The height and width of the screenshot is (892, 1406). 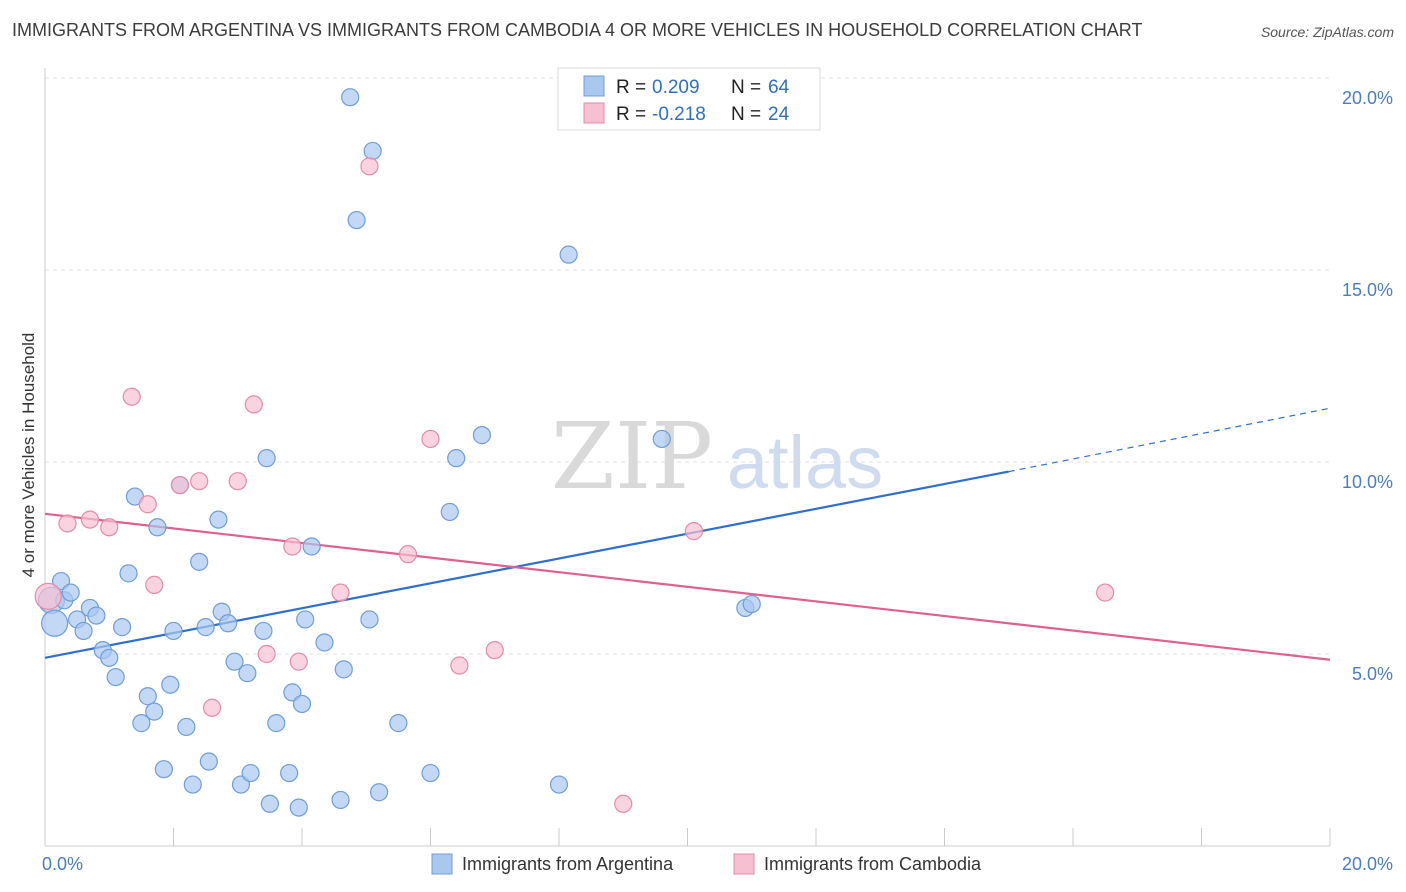 What do you see at coordinates (526, 564) in the screenshot?
I see `trend-line-series0` at bounding box center [526, 564].